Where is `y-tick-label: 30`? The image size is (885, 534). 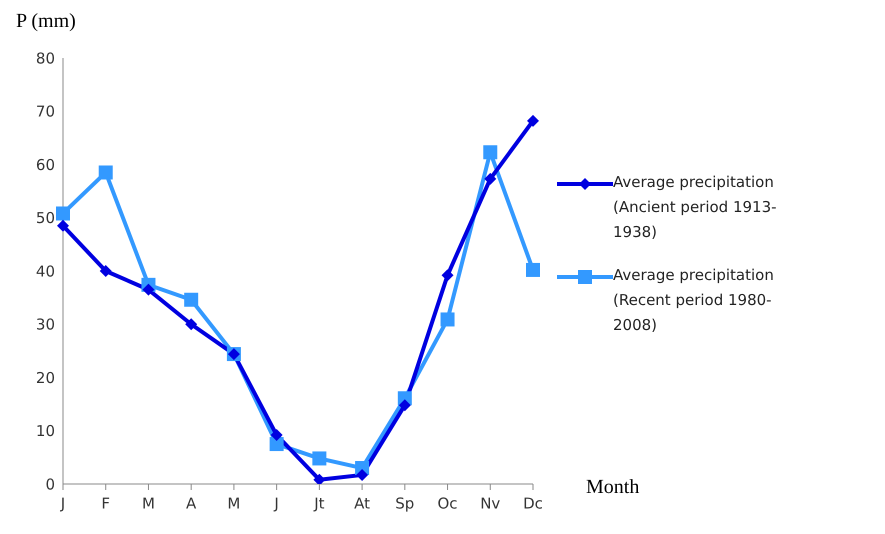
y-tick-label: 30 is located at coordinates (45, 325).